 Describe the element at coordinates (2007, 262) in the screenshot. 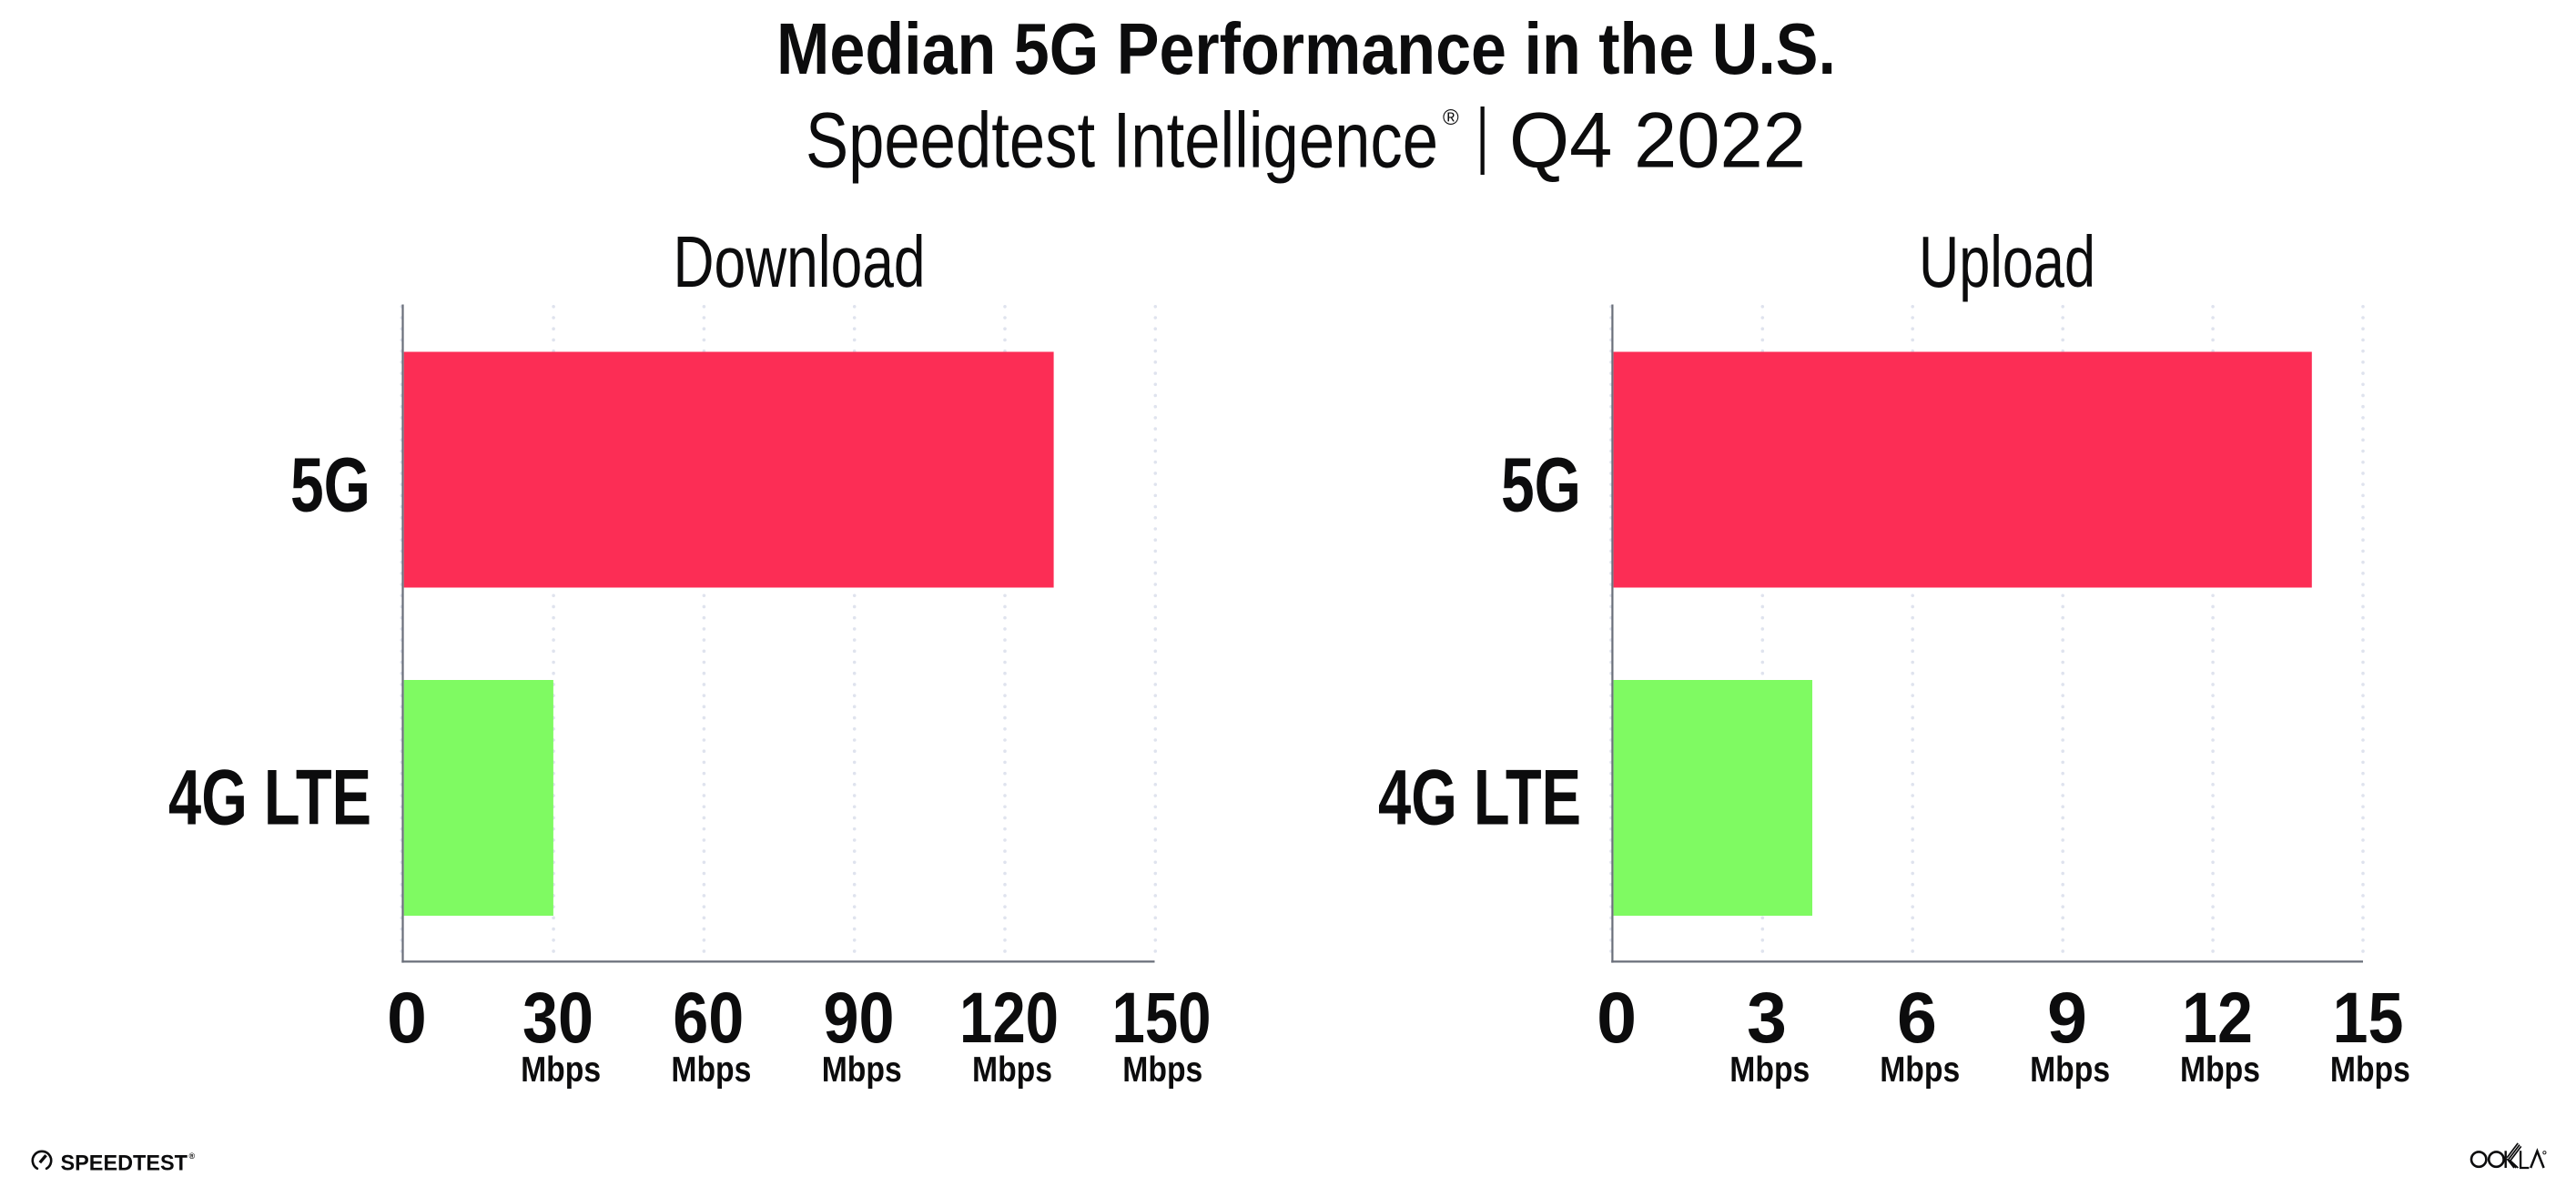

I see `svg-text: Upload` at that location.